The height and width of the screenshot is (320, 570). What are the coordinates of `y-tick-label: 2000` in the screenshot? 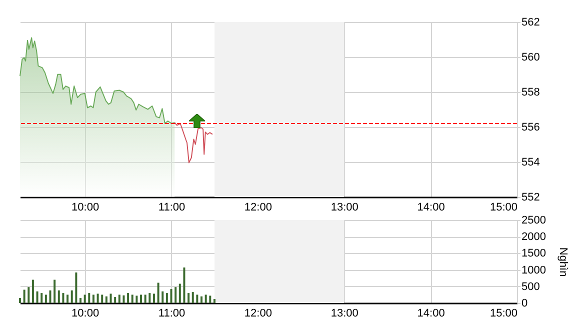 It's located at (534, 237).